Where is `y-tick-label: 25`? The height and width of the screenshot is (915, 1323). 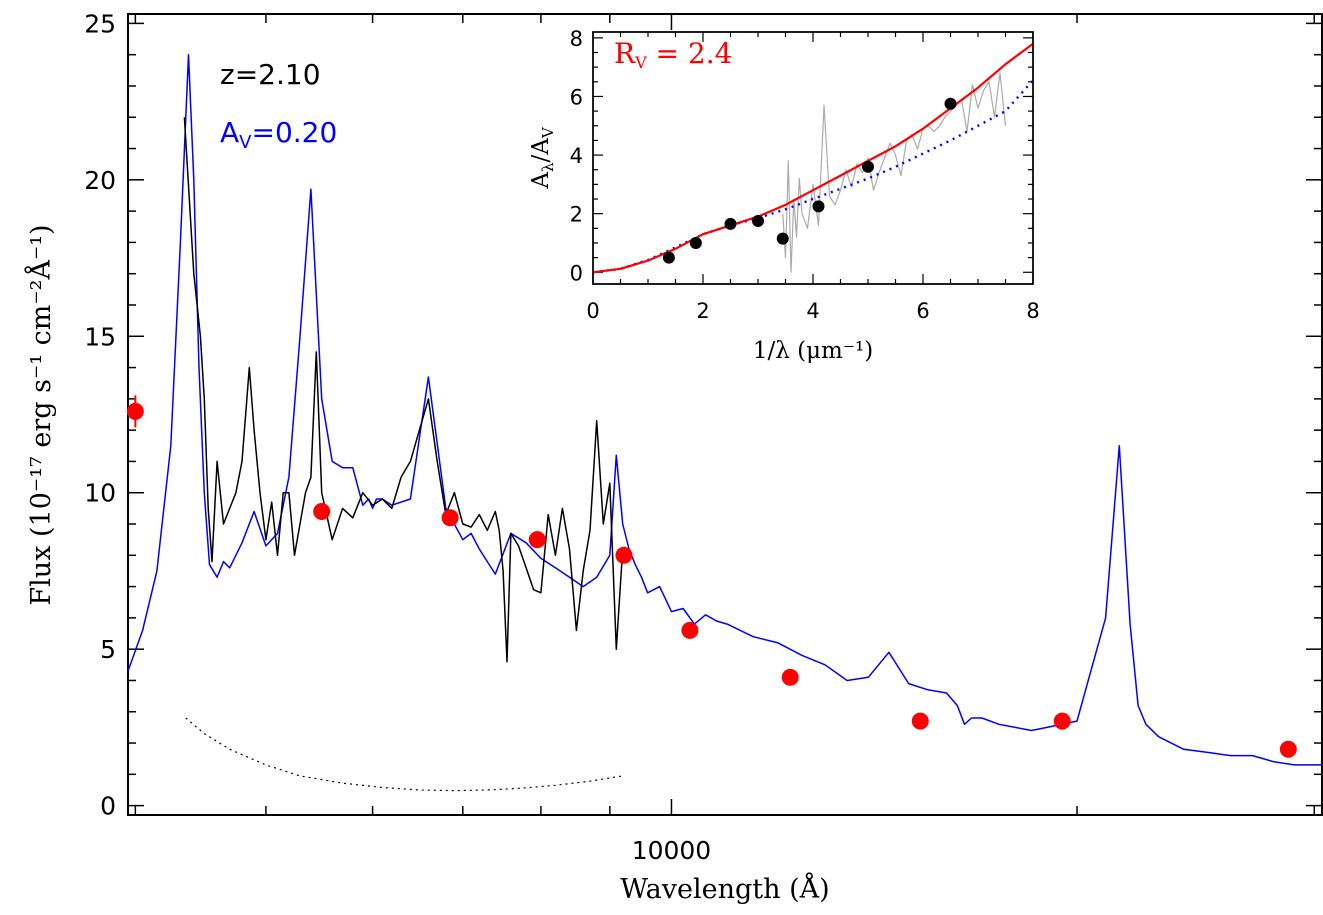
y-tick-label: 25 is located at coordinates (100, 23).